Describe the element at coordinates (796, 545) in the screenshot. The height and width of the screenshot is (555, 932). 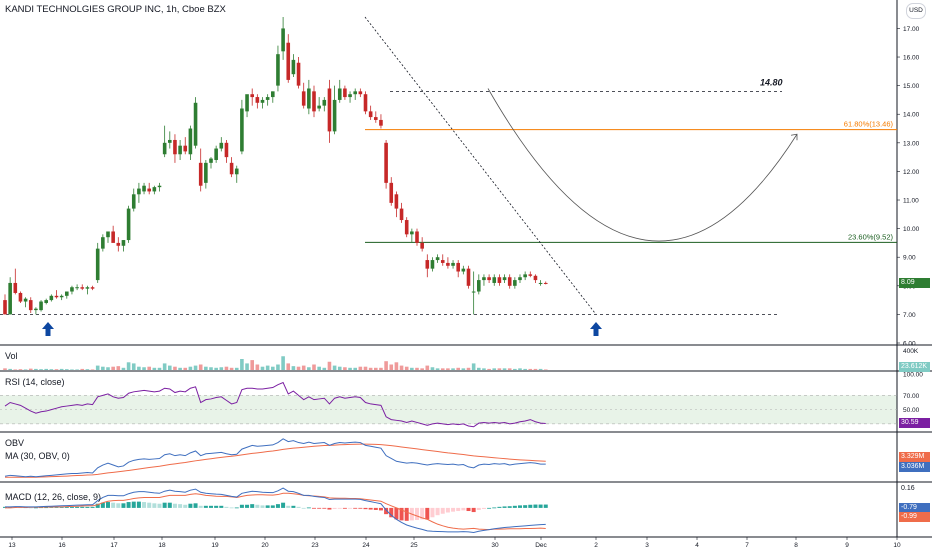
I see `x-tick-label: 8` at that location.